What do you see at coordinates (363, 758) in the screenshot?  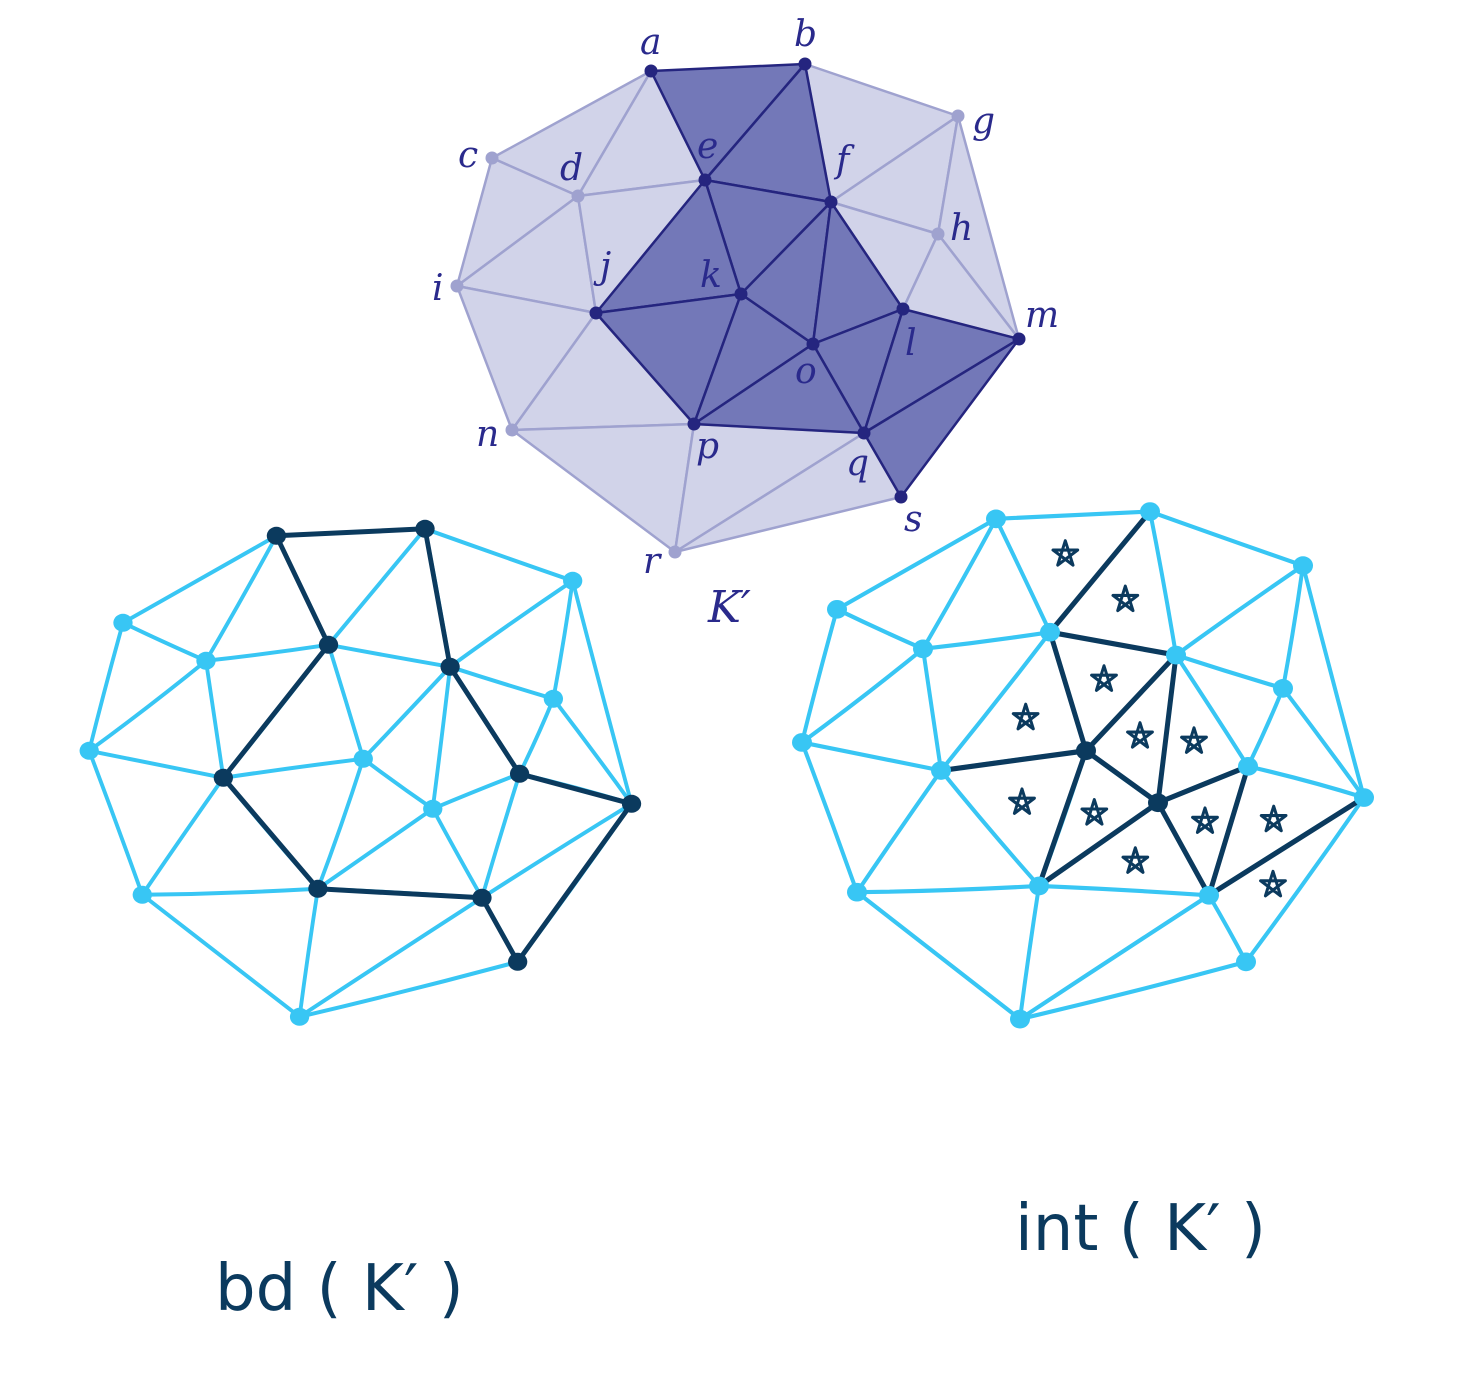 I see `sketch-vertex-k` at bounding box center [363, 758].